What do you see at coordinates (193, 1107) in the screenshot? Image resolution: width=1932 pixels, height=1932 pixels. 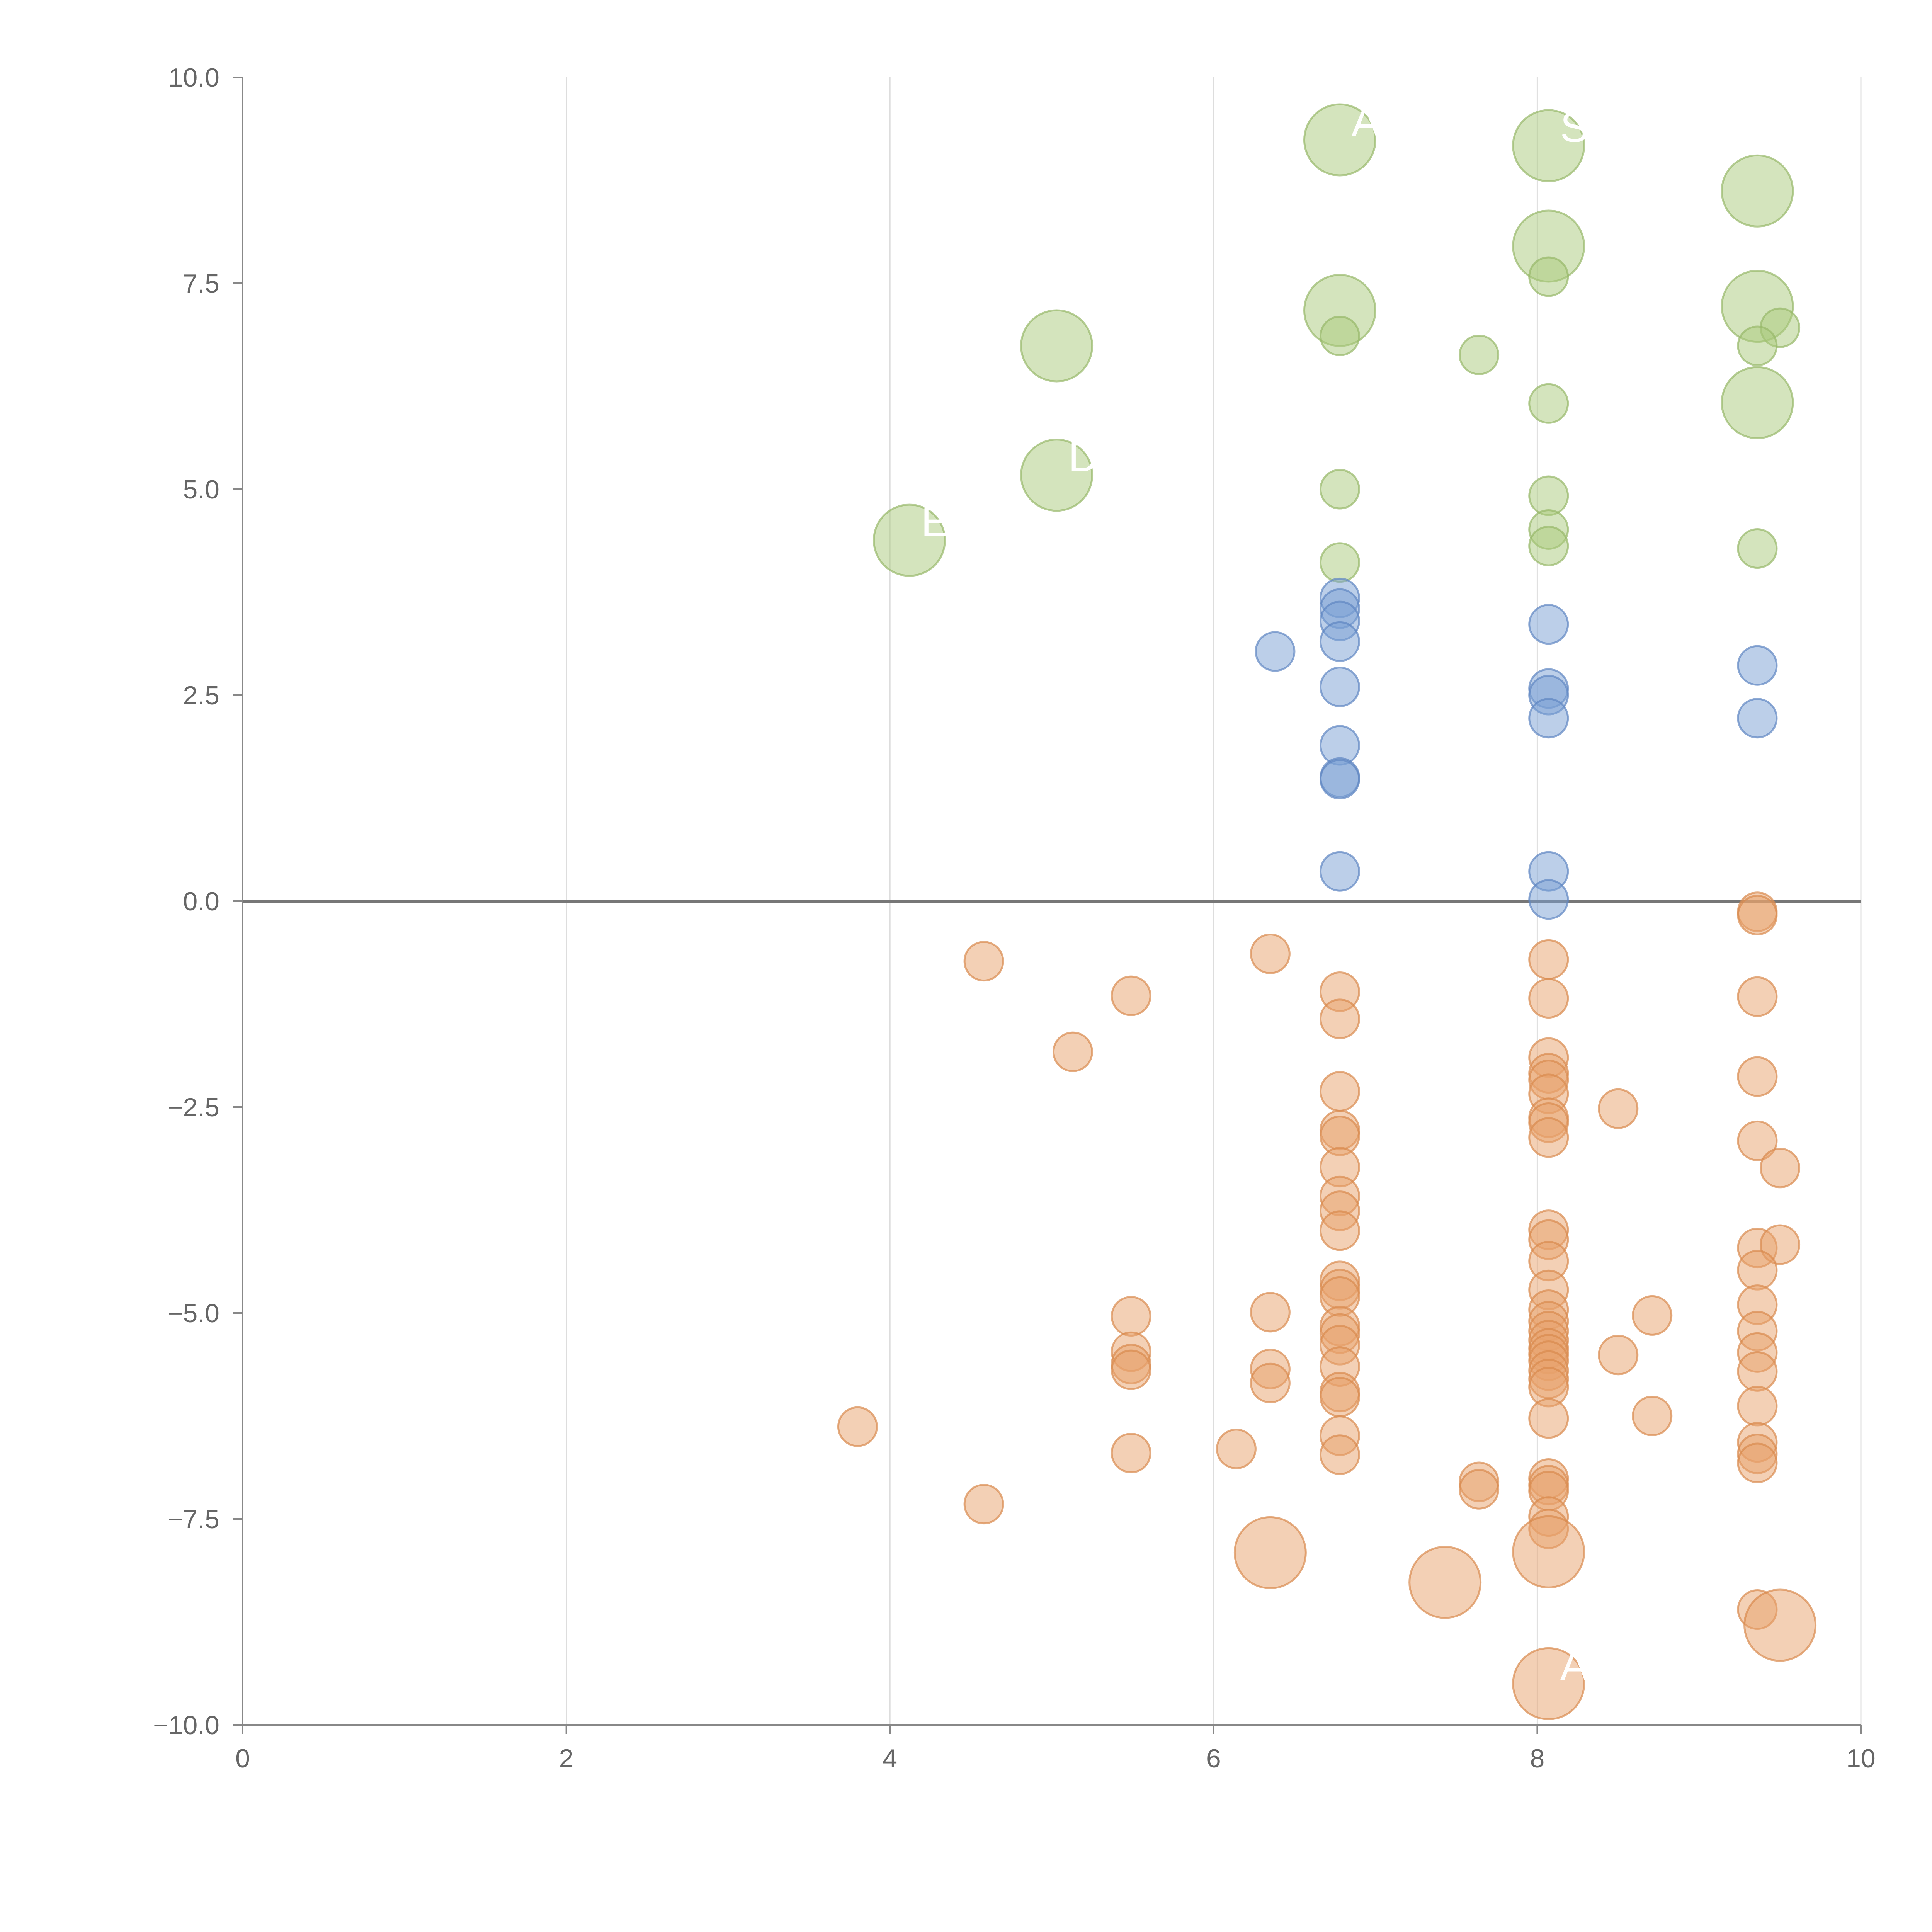 I see `y-tick-label: −2.5` at bounding box center [193, 1107].